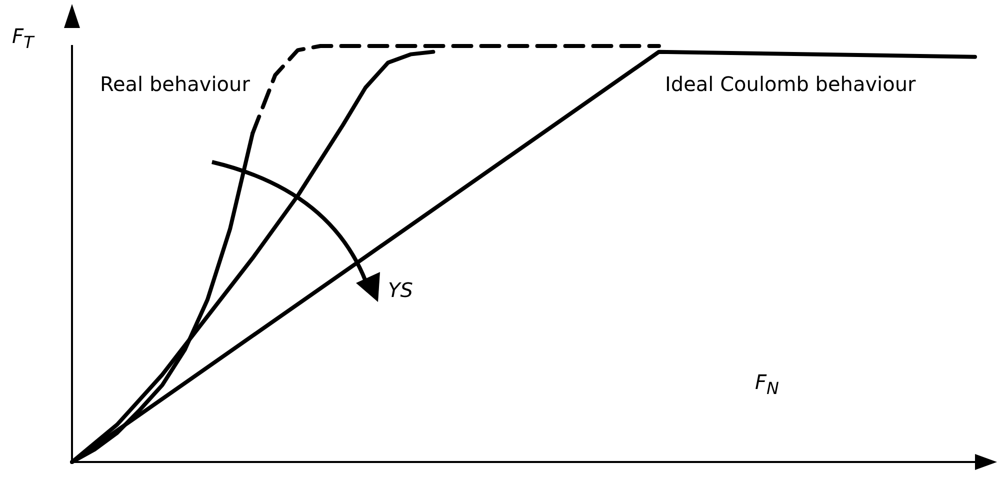 This screenshot has width=997, height=482. Describe the element at coordinates (175, 84) in the screenshot. I see `annotation: Real behaviour` at that location.